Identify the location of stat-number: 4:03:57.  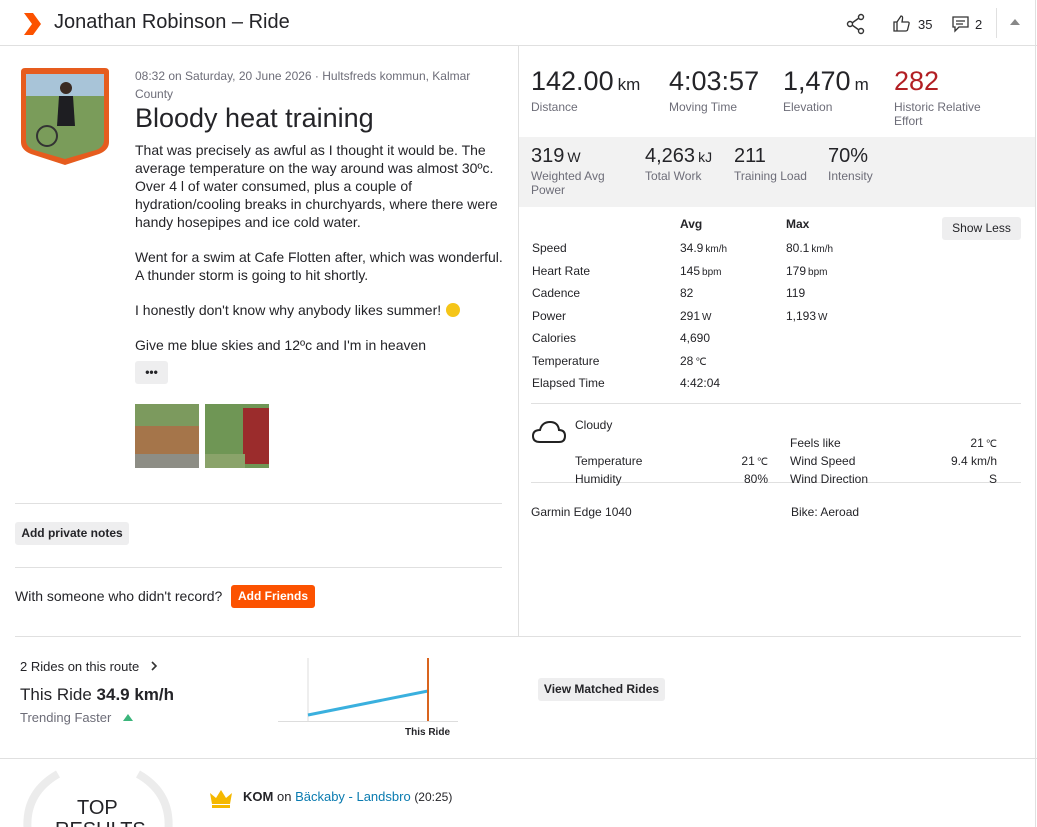
(714, 81).